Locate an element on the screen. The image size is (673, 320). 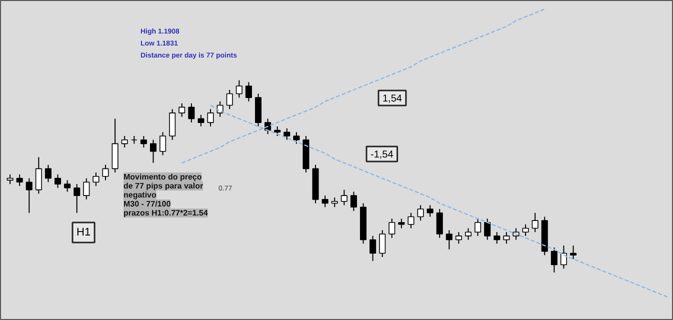
annotation: -1,54 is located at coordinates (382, 155).